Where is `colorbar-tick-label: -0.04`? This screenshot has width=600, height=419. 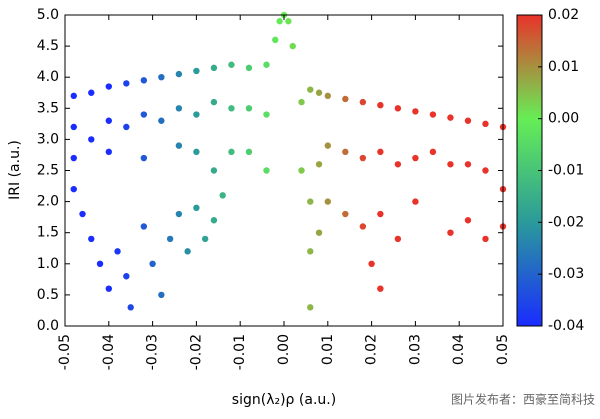 colorbar-tick-label: -0.04 is located at coordinates (566, 326).